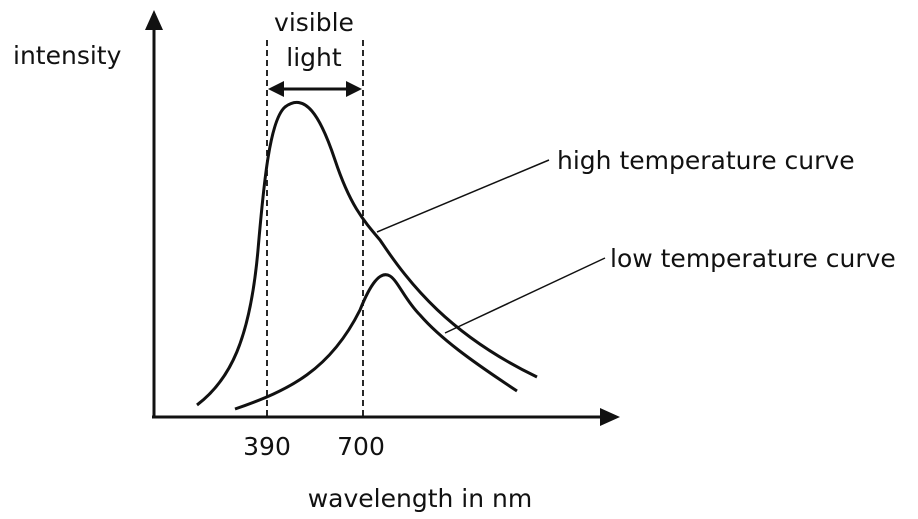 The width and height of the screenshot is (918, 519). Describe the element at coordinates (753, 258) in the screenshot. I see `low-temperature-curve-label: low temperature curve` at that location.